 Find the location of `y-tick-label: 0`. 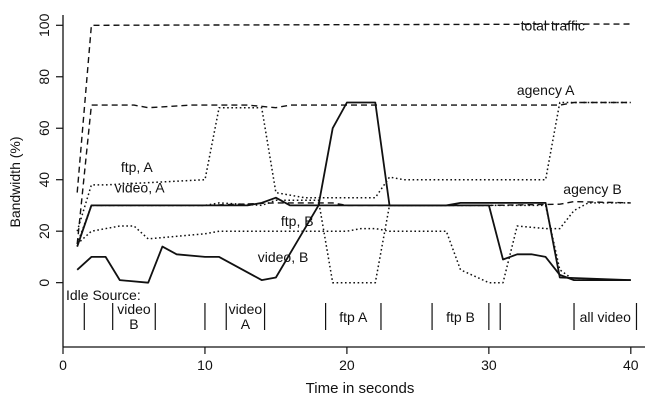

y-tick-label: 0 is located at coordinates (44, 283).